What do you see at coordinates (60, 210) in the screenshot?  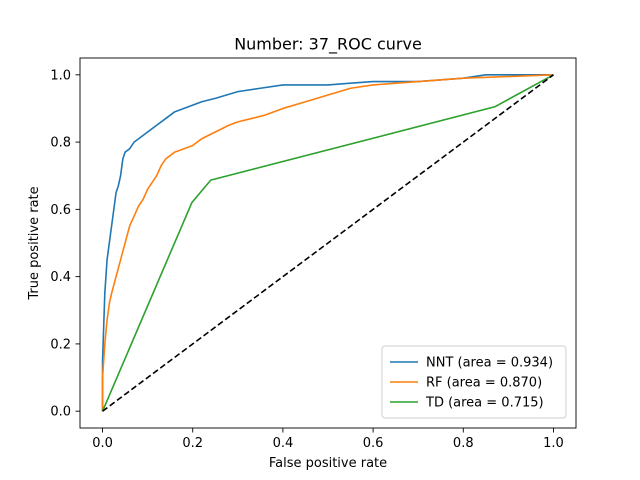 I see `y-tick-label: 0.6` at bounding box center [60, 210].